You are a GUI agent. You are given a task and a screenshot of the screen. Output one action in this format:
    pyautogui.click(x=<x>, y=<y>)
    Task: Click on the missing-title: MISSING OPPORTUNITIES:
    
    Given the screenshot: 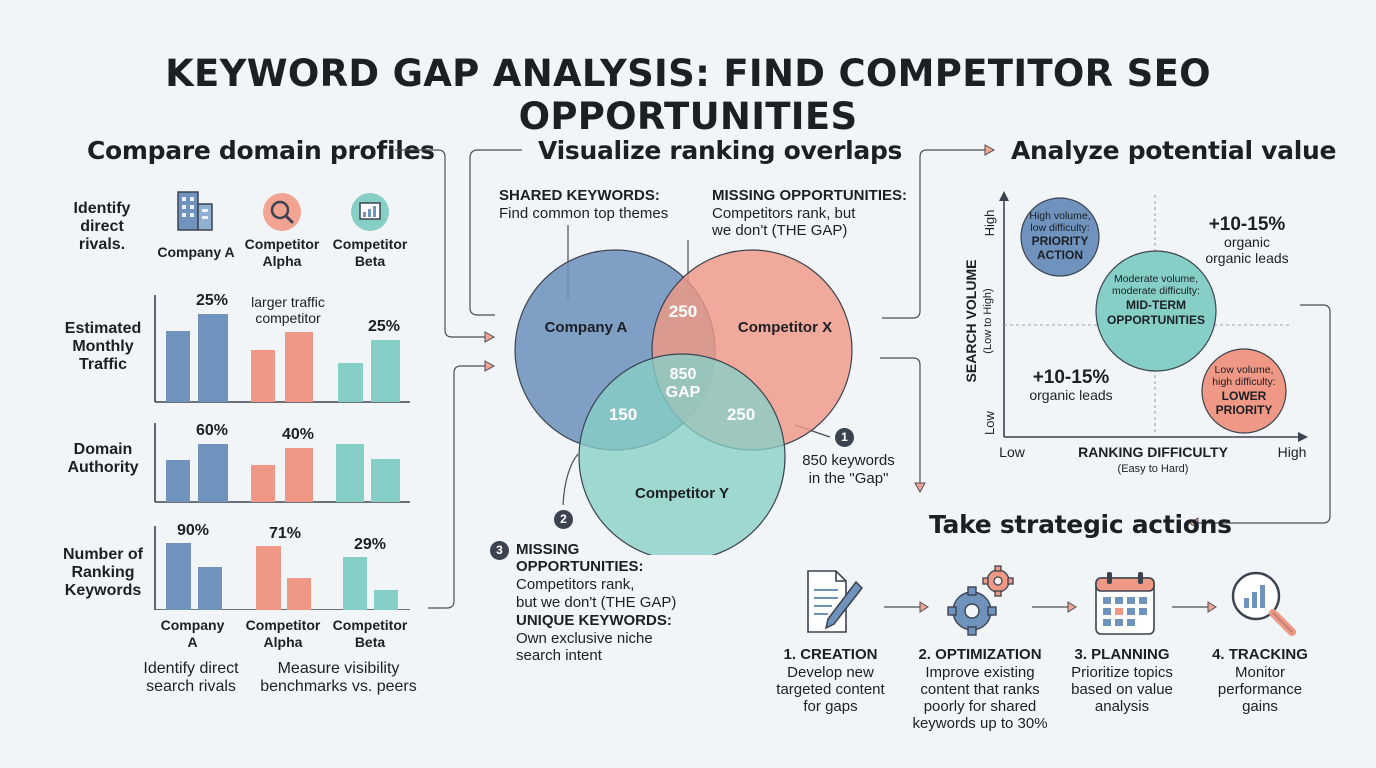 What is the action you would take?
    pyautogui.click(x=810, y=195)
    